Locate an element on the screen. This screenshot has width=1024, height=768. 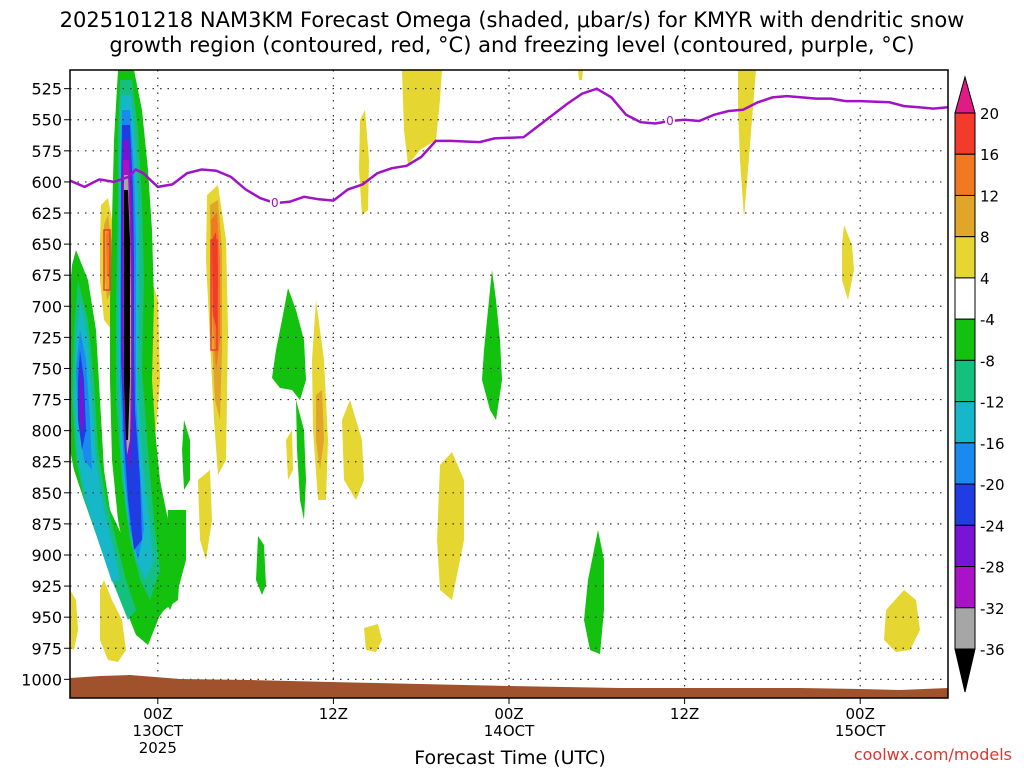
colorbar-label: -32 is located at coordinates (992, 609).